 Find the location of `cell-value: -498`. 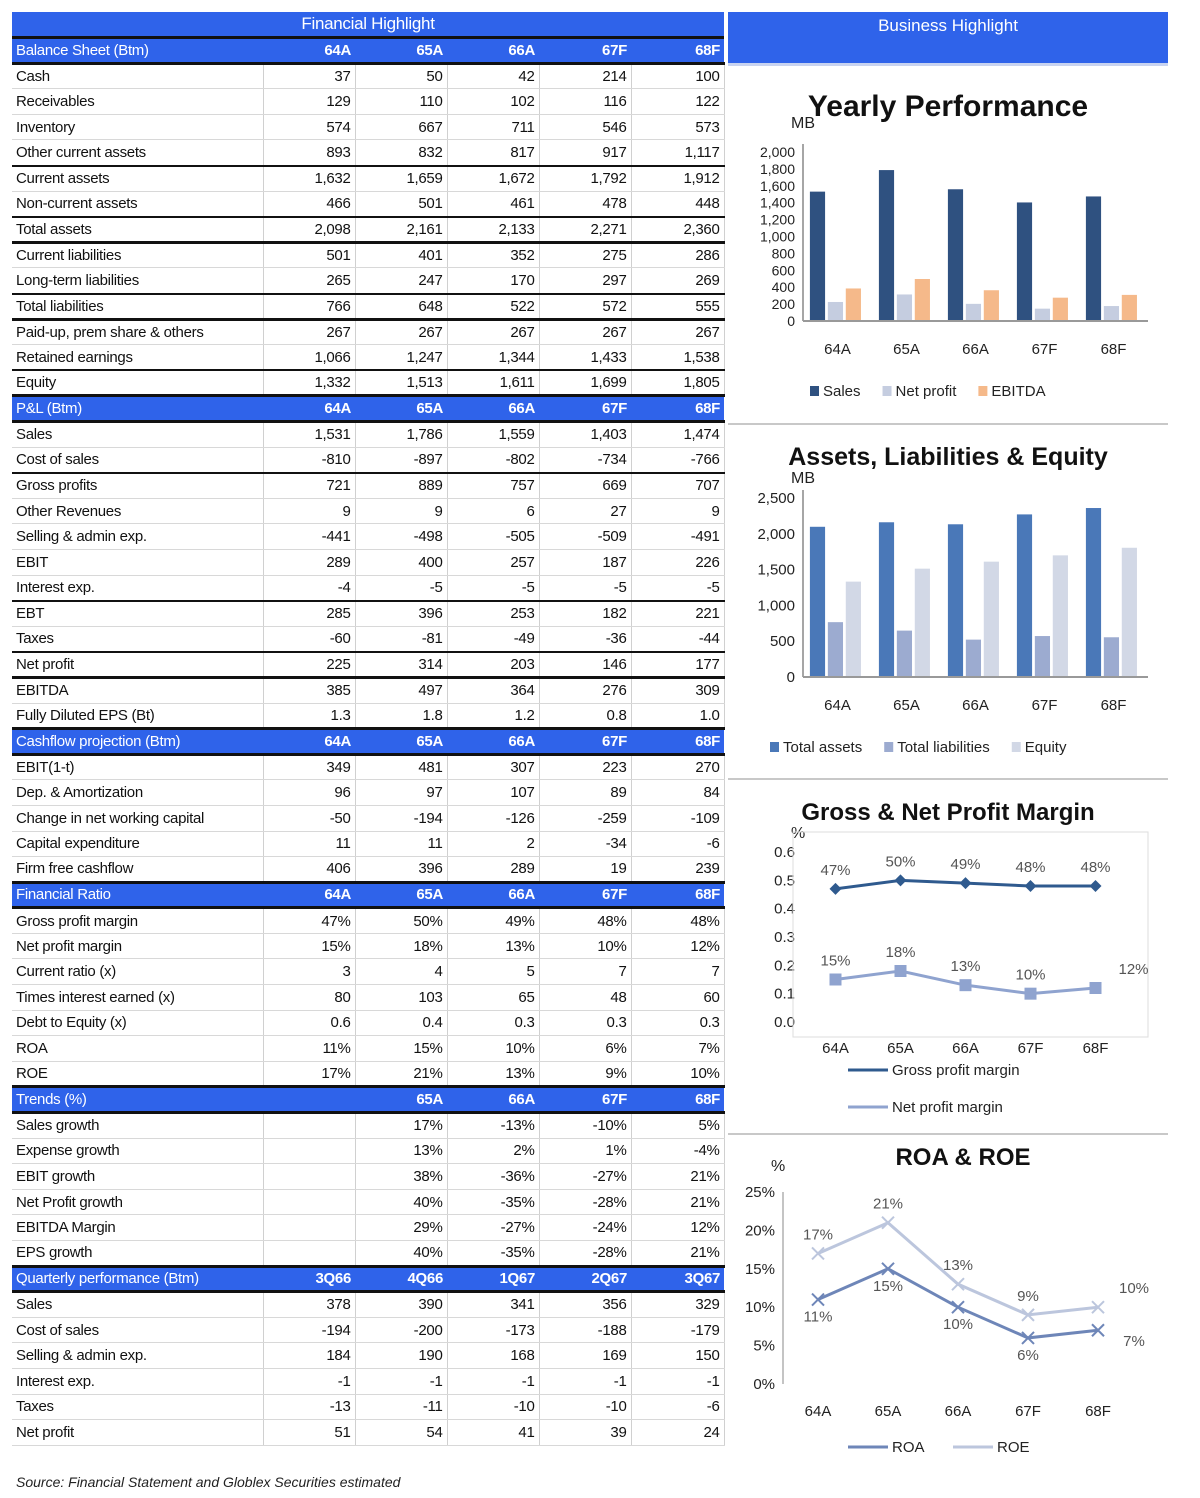

cell-value: -498 is located at coordinates (401, 536).